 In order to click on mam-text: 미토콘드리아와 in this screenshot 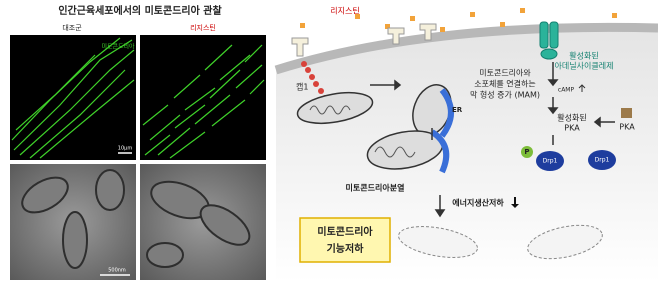, I will do `click(505, 73)`.